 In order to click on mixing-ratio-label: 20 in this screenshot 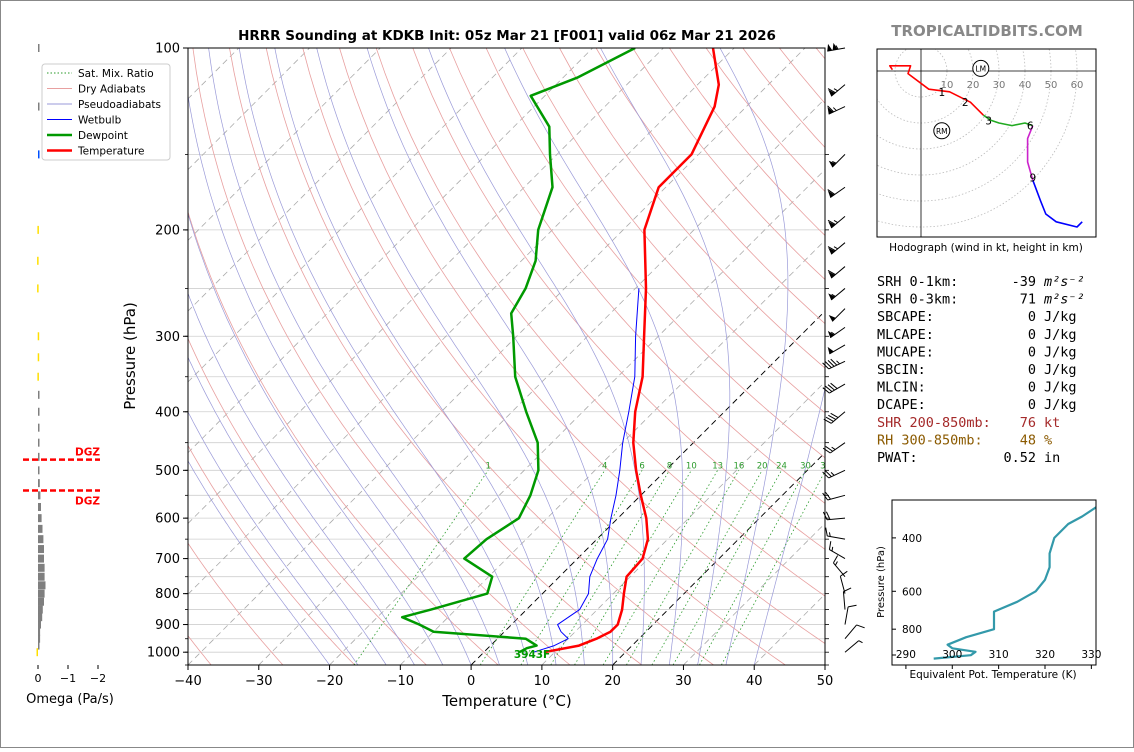, I will do `click(762, 466)`.